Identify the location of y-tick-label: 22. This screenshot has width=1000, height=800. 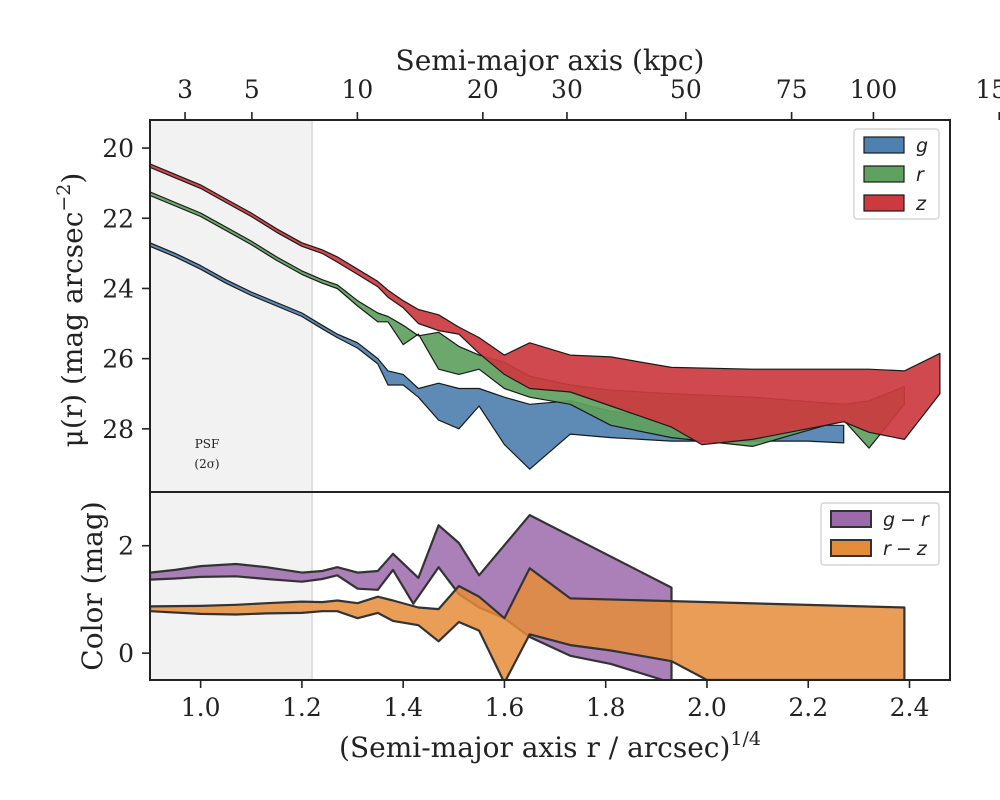
(118, 218).